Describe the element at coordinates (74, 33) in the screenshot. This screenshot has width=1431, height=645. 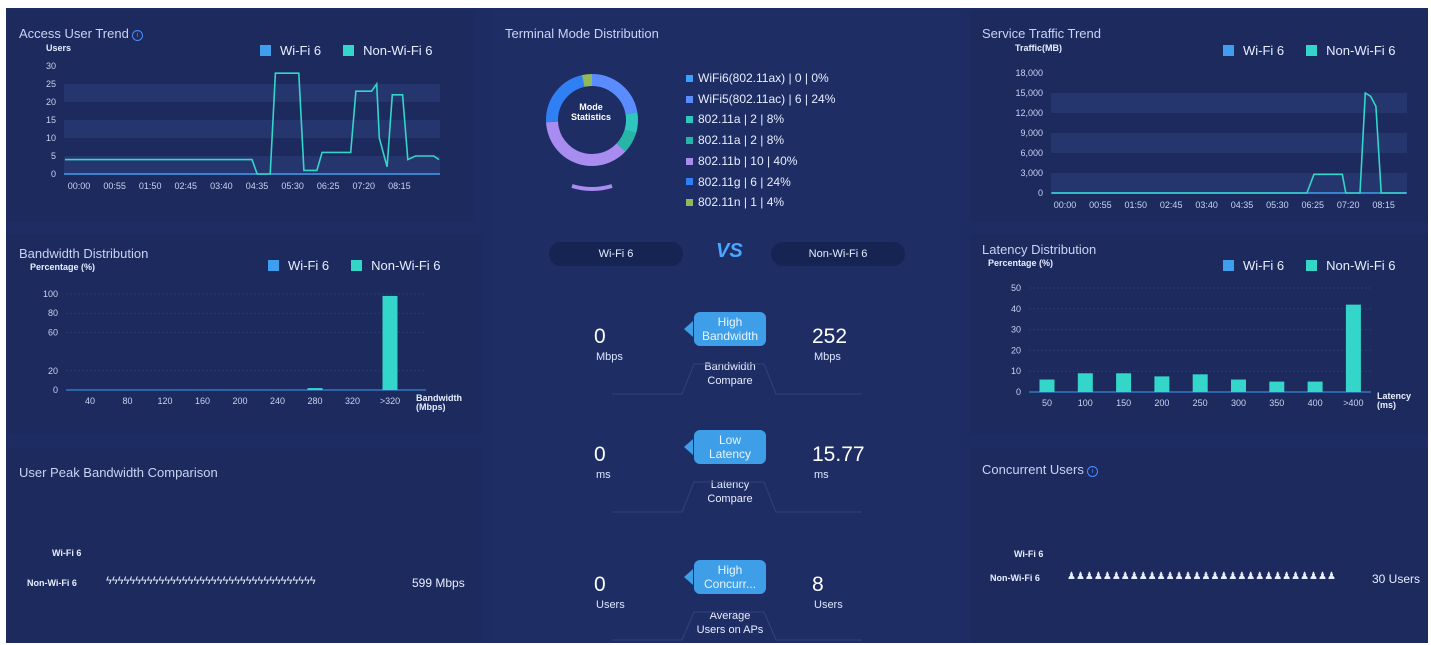
I see `panel-title-text: Access User Trend` at that location.